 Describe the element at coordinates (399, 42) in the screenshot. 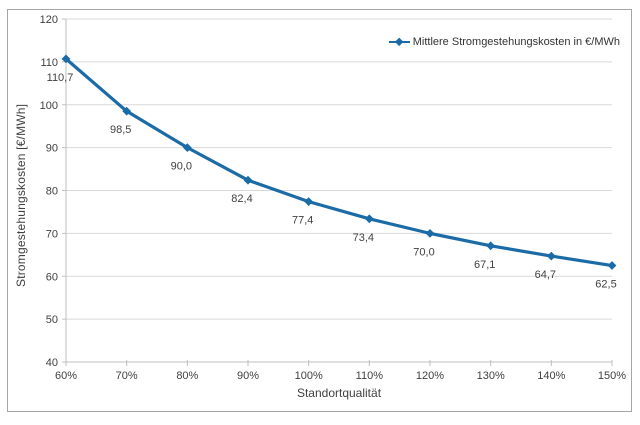

I see `legend-line-marker-icon` at that location.